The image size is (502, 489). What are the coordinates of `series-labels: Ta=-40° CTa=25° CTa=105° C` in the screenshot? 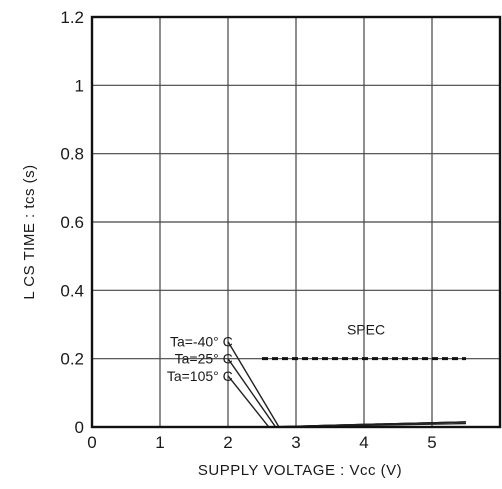 It's located at (200, 359).